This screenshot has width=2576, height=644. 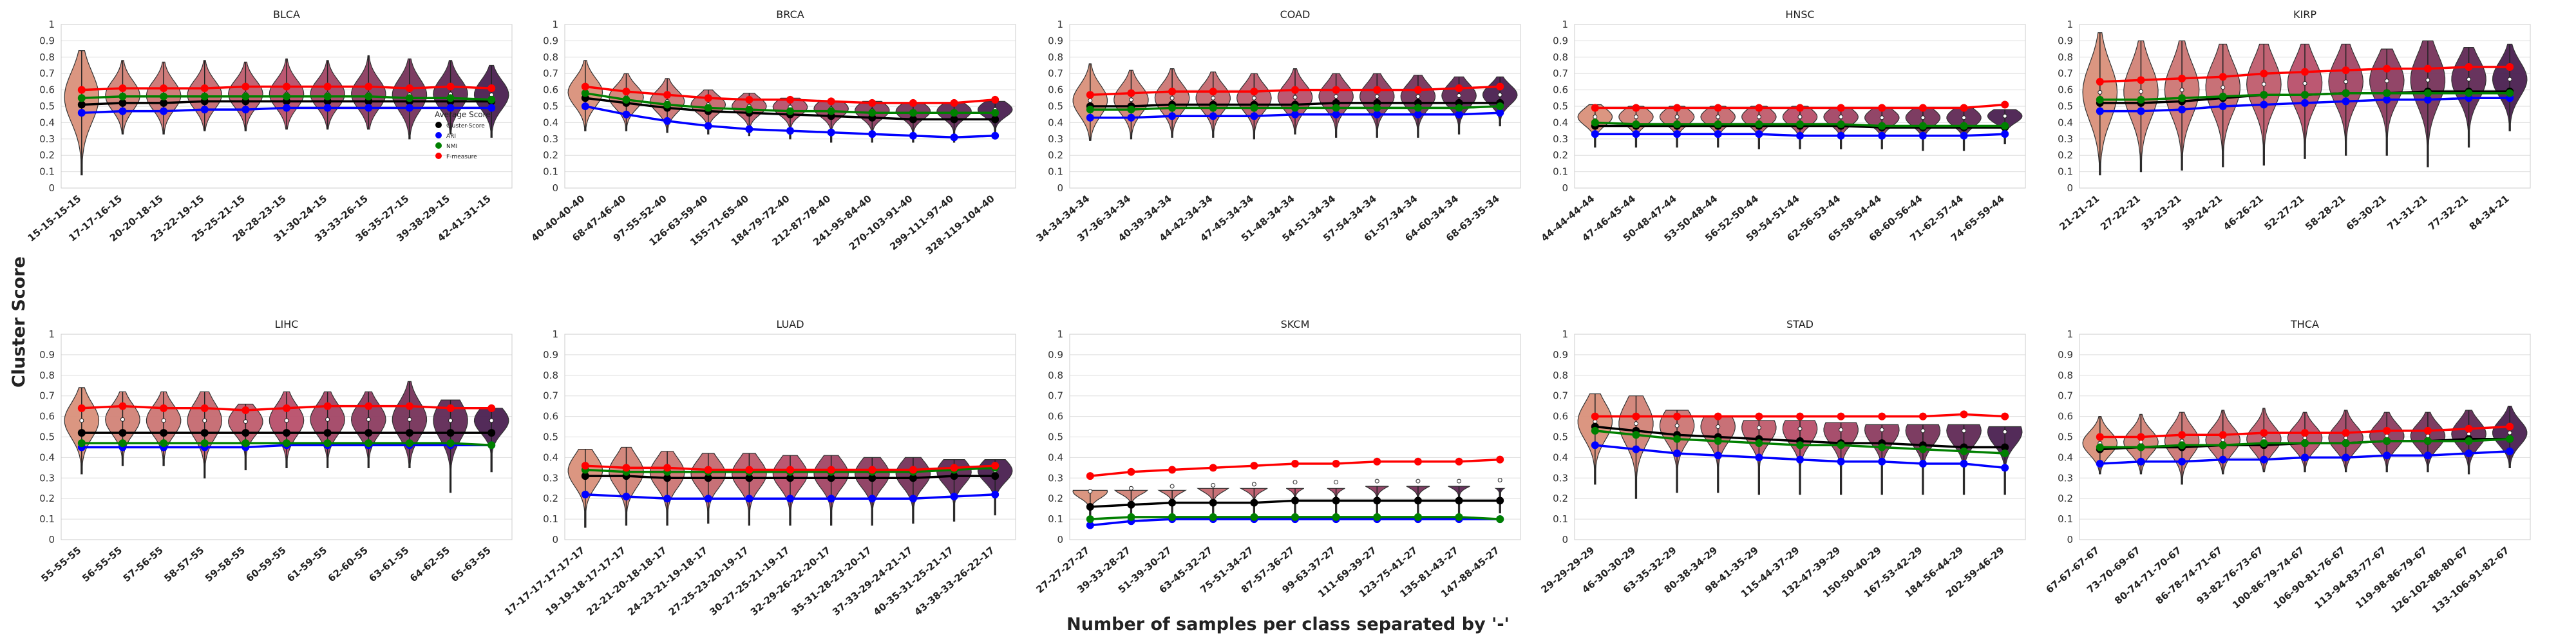 What do you see at coordinates (2489, 213) in the screenshot?
I see `x-tick-label: 84-34-21` at bounding box center [2489, 213].